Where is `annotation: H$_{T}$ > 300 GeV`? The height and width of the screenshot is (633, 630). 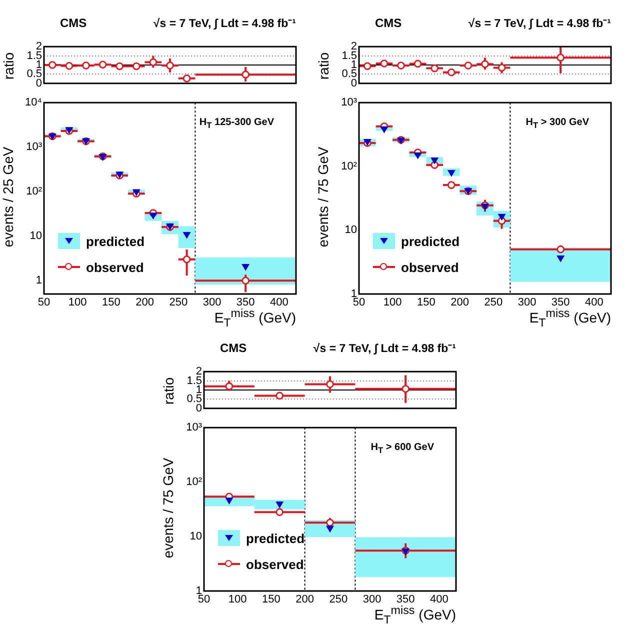 annotation: H$_{T}$ > 300 GeV is located at coordinates (557, 123).